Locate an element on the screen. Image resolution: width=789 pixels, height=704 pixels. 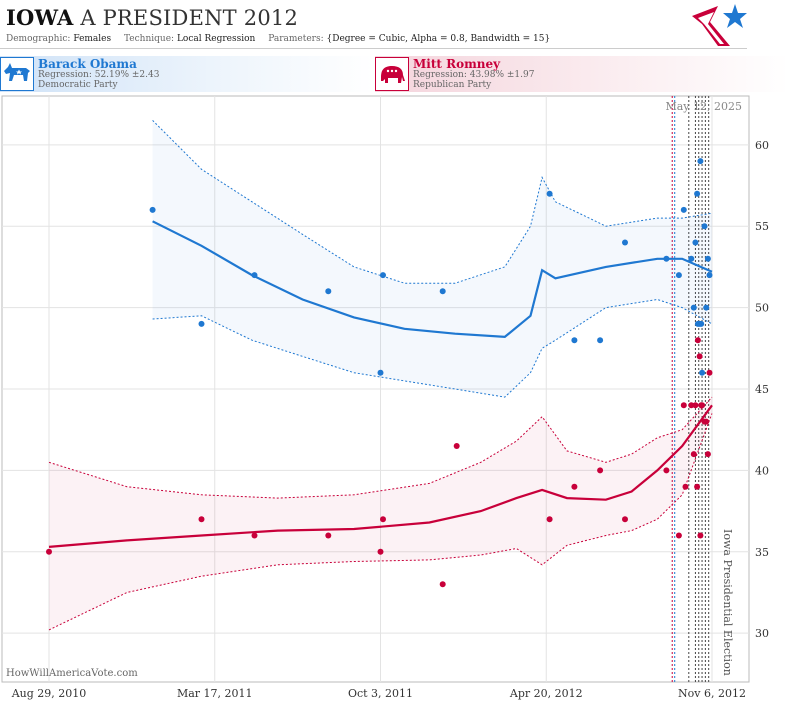
dem-regression: Regression: 52.19% ±2.43 is located at coordinates (99, 75).